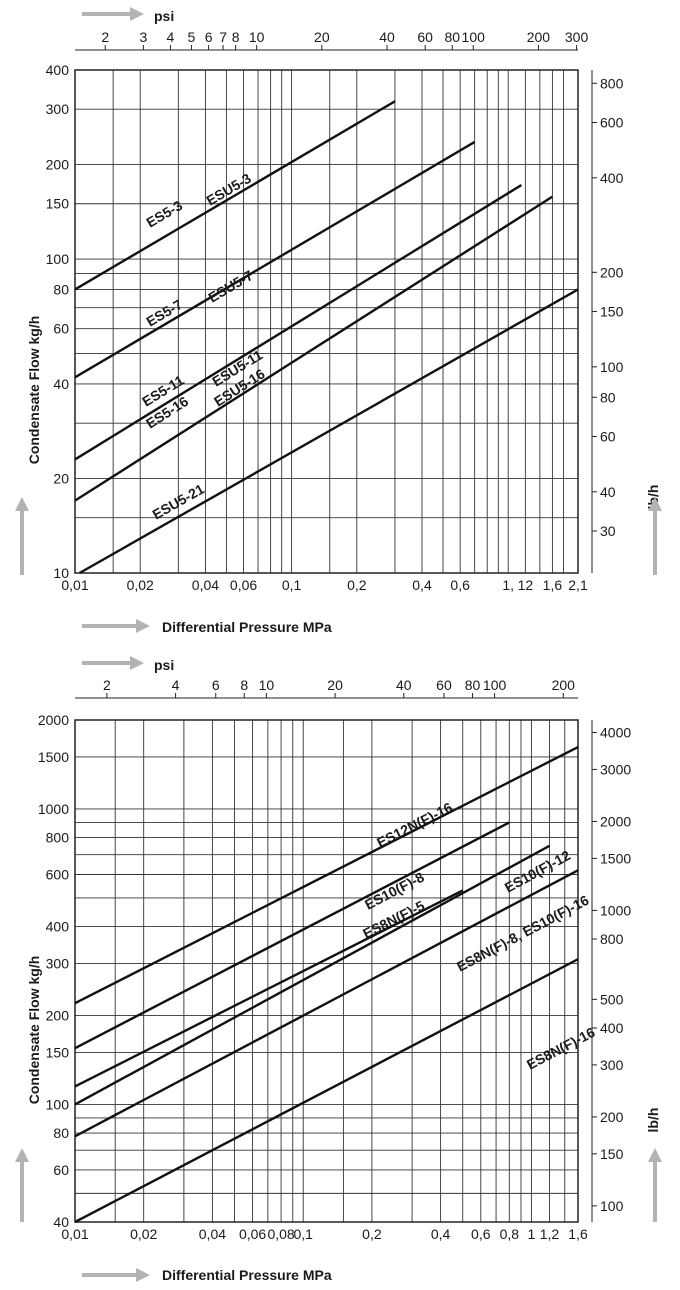 Image resolution: width=680 pixels, height=1290 pixels. I want to click on right-tick-label: 3000, so click(615, 769).